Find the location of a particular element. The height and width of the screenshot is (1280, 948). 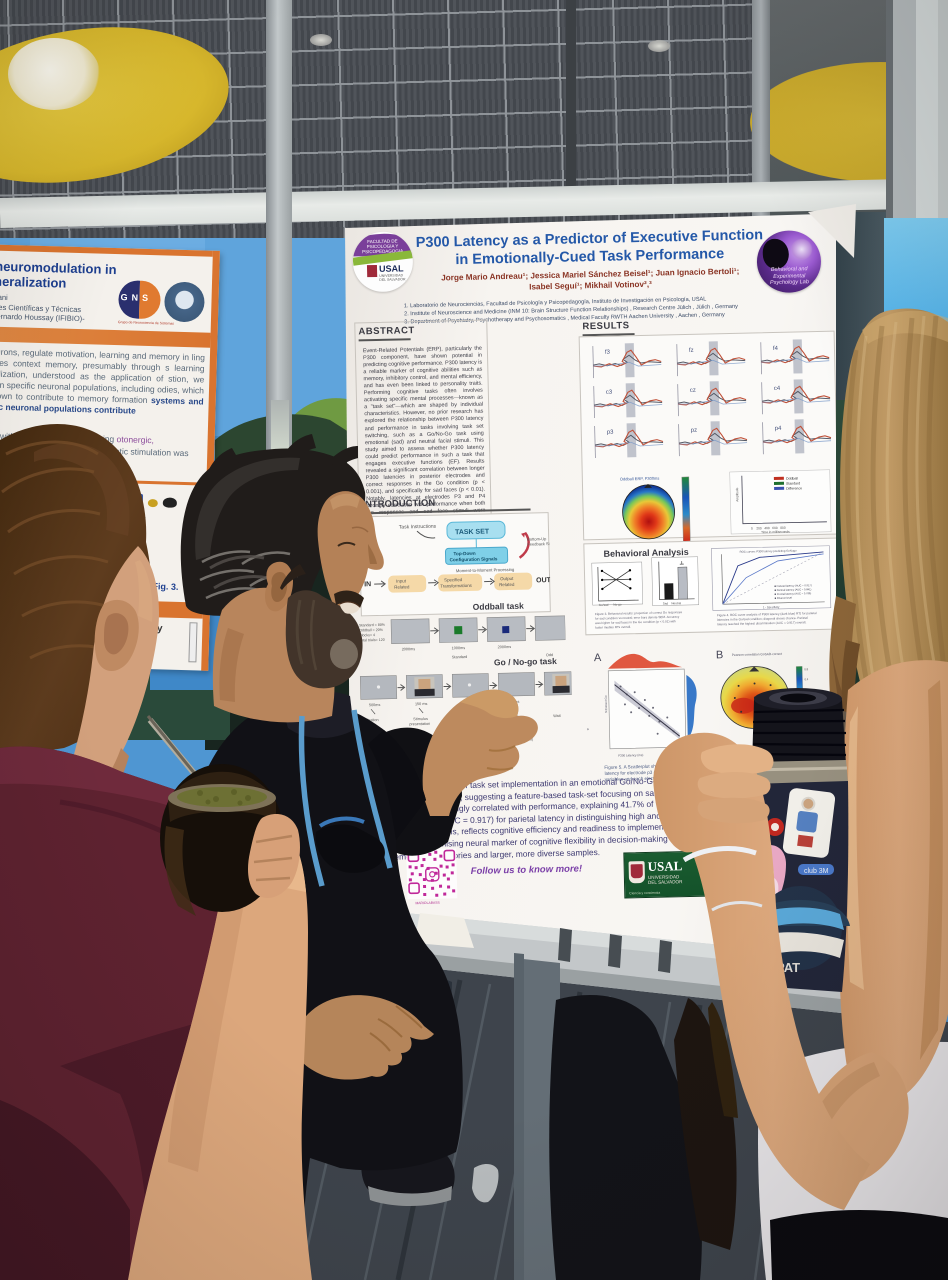

svg-text: cz is located at coordinates (693, 391).